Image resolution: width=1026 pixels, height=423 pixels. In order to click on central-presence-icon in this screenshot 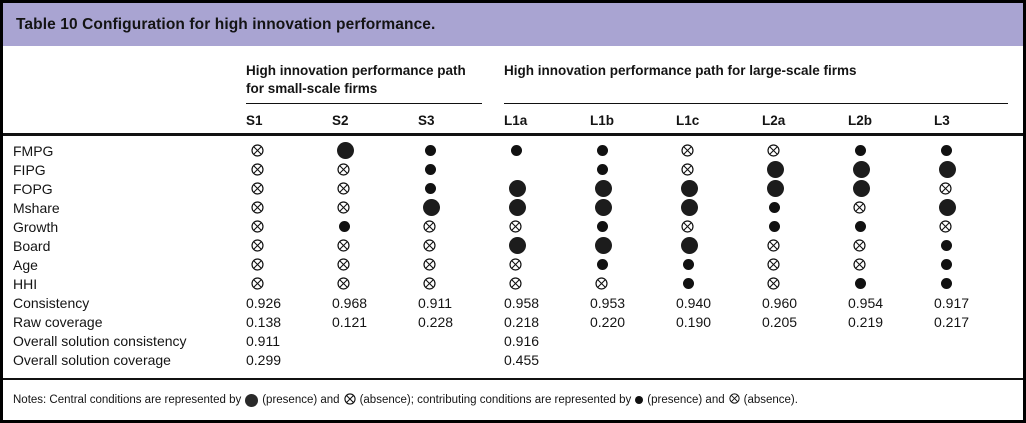, I will do `click(252, 400)`.